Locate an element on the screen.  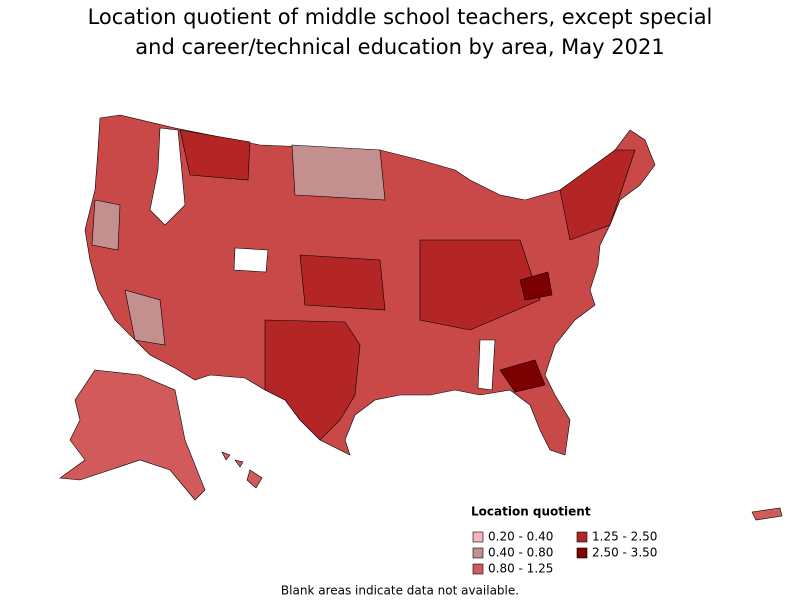
puerto-rico is located at coordinates (767, 514).